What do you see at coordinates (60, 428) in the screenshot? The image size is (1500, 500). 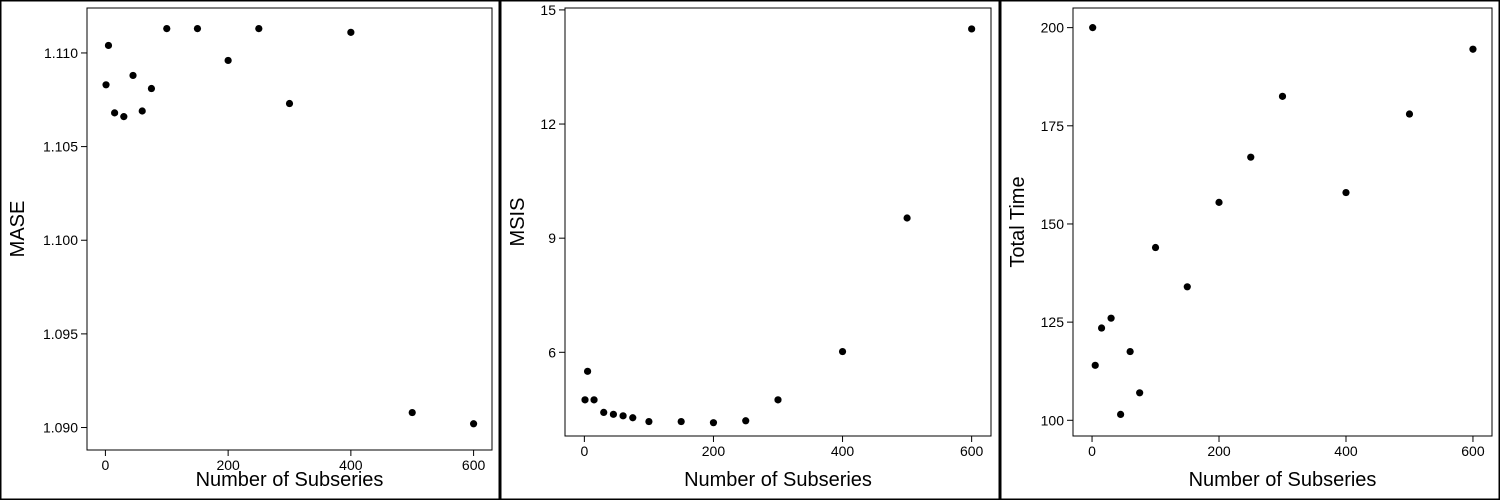 I see `y-tick-label: 1.090` at bounding box center [60, 428].